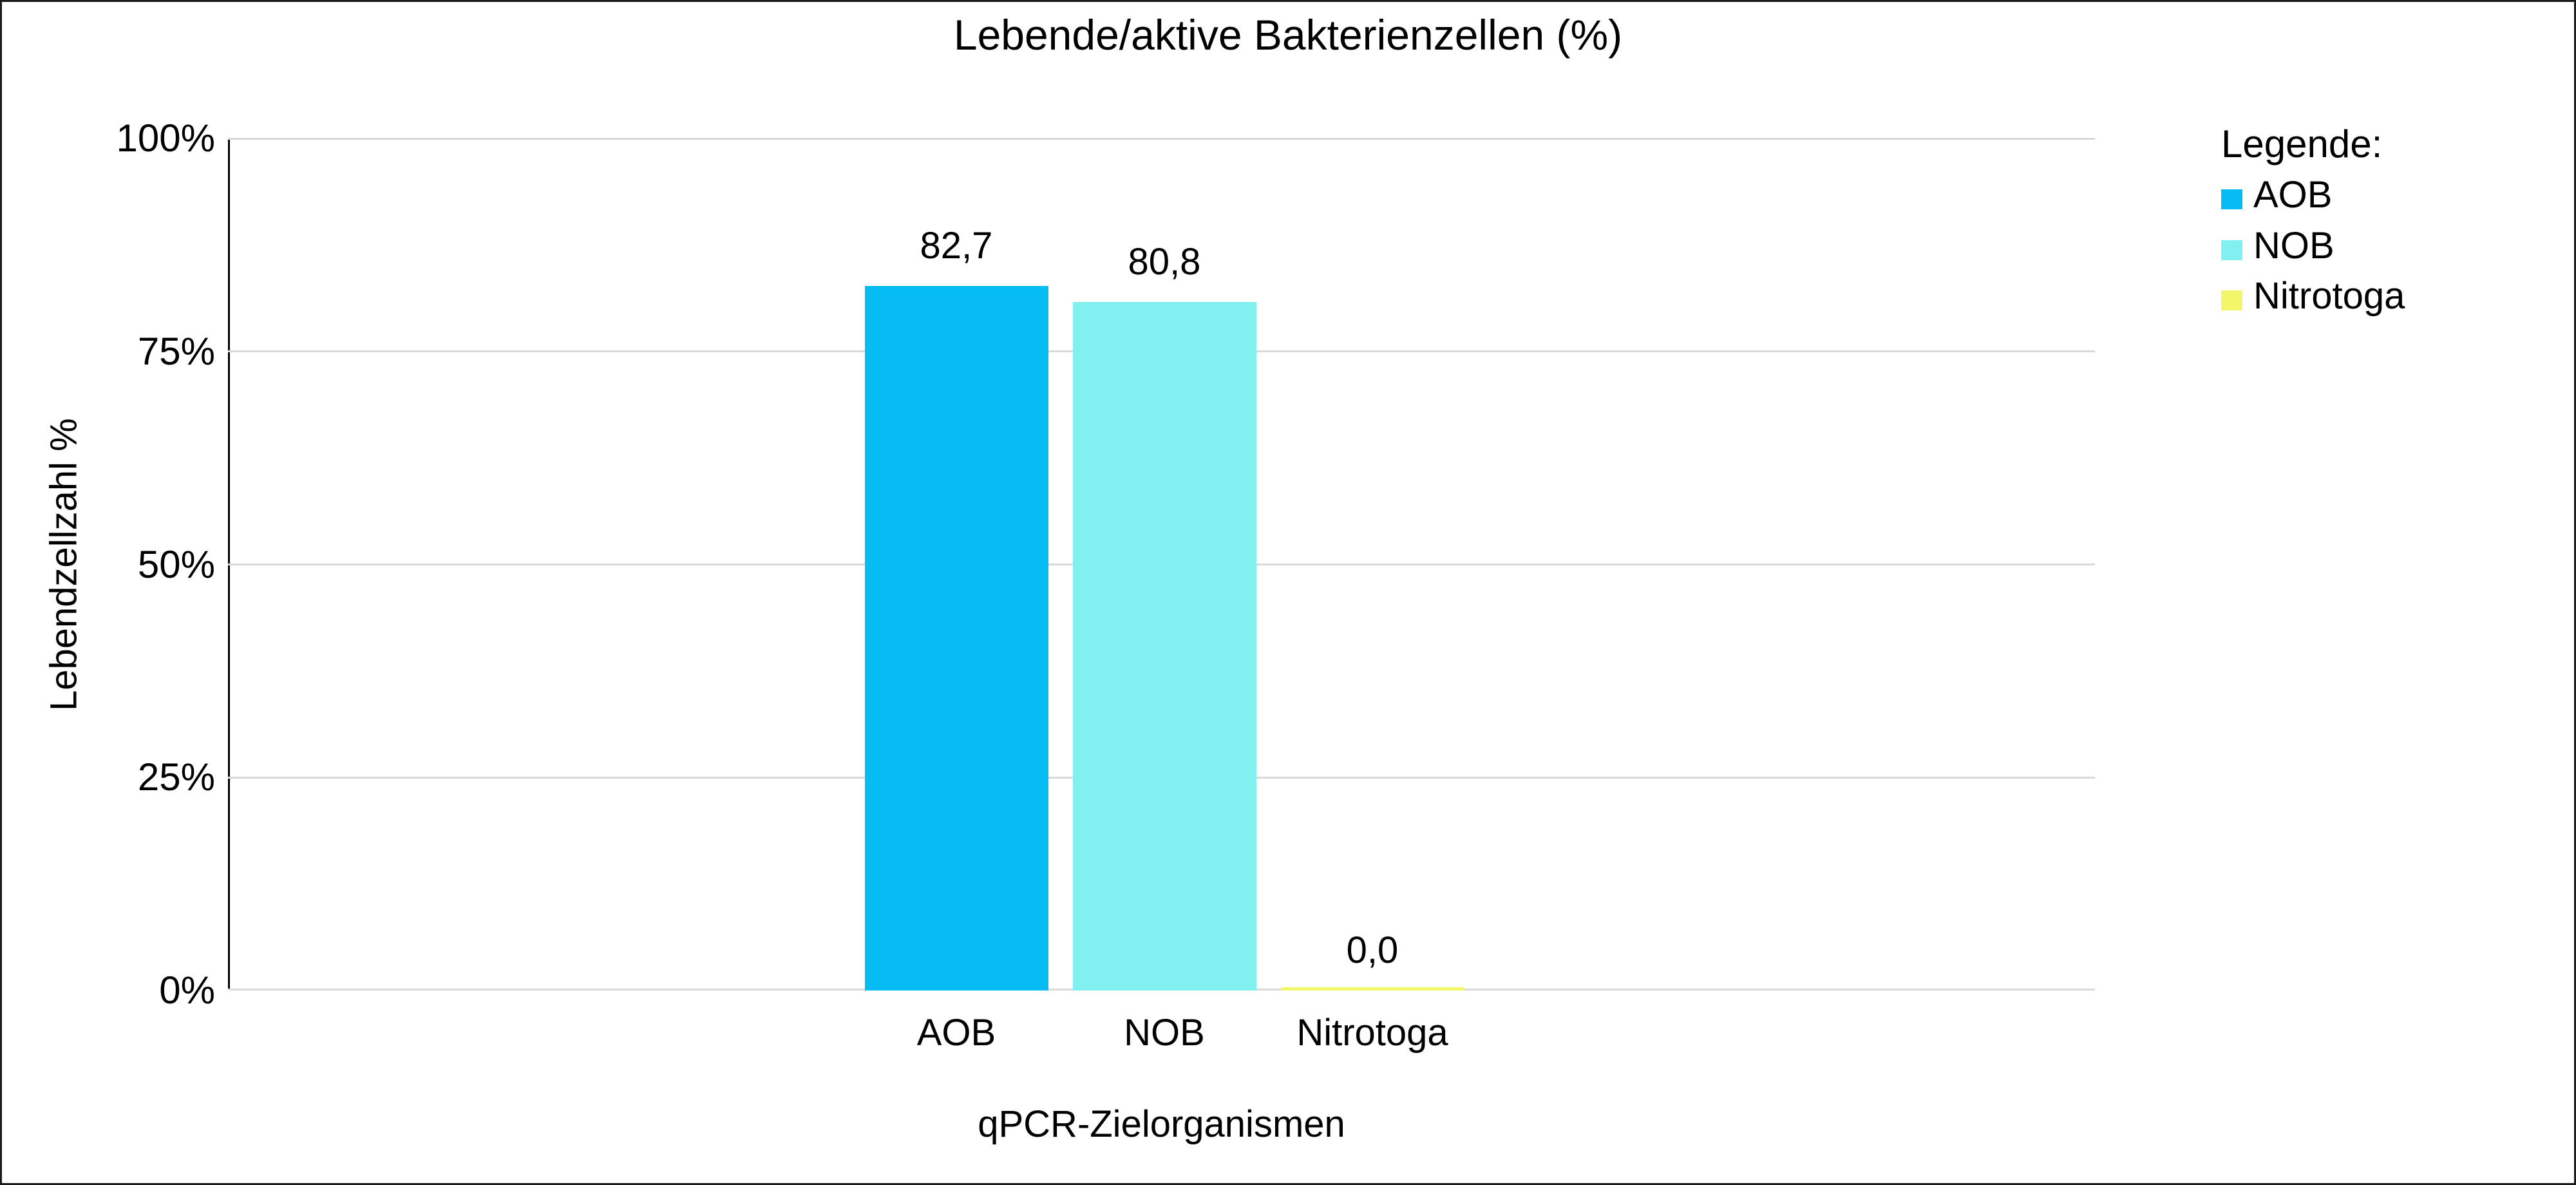 The width and height of the screenshot is (2576, 1185). Describe the element at coordinates (956, 638) in the screenshot. I see `bar-aob` at that location.